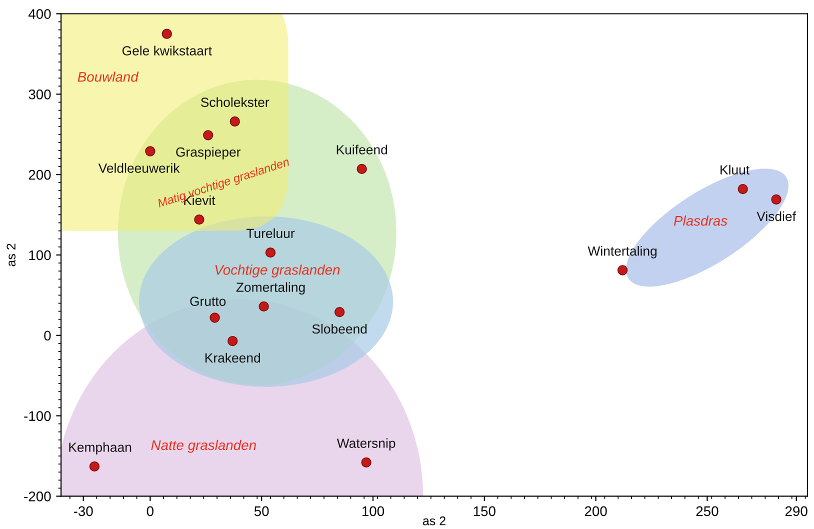 This screenshot has height=529, width=814. Describe the element at coordinates (235, 102) in the screenshot. I see `annotation: Scholekster` at that location.